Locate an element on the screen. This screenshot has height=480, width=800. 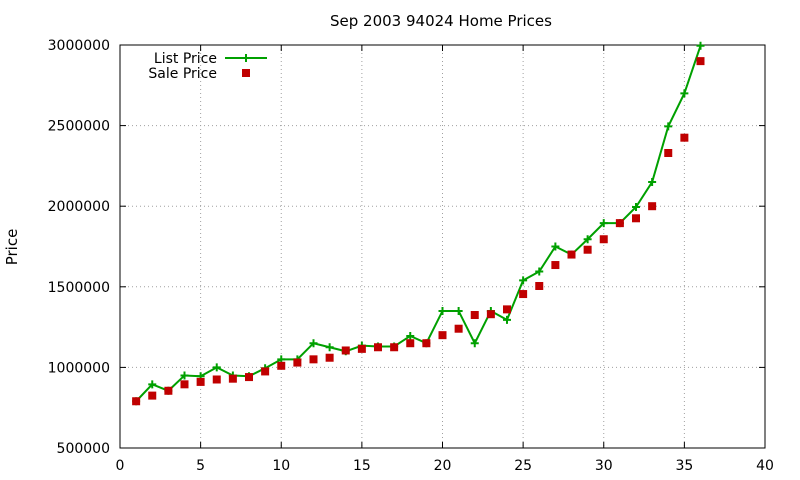
x-tick-label: 30 is located at coordinates (604, 466).